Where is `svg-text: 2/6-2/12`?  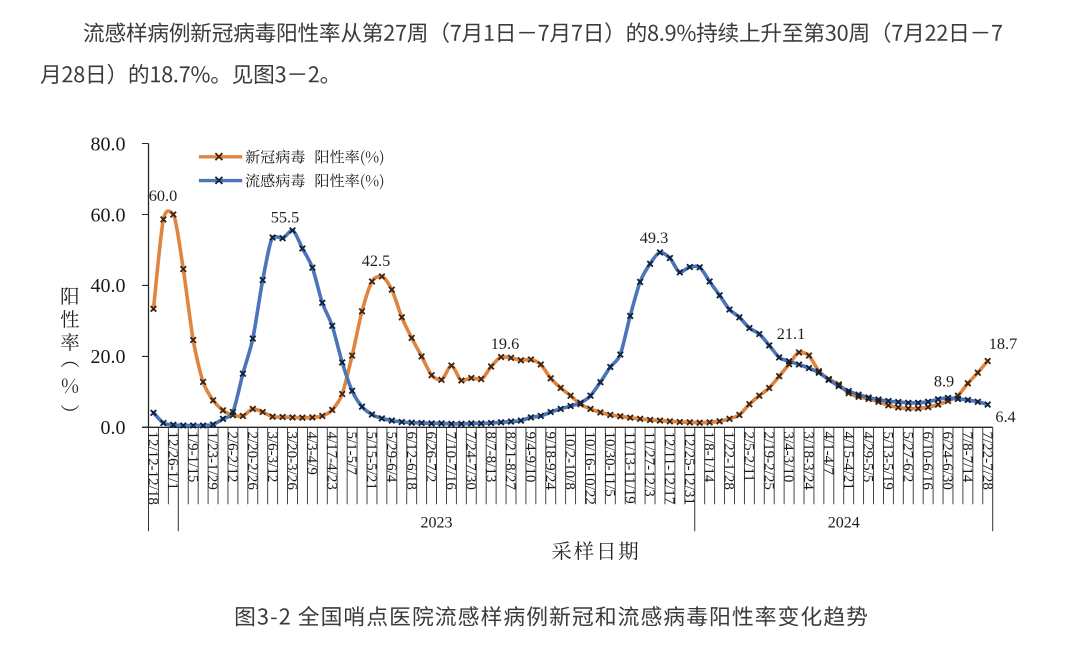 svg-text: 2/6-2/12 is located at coordinates (232, 457).